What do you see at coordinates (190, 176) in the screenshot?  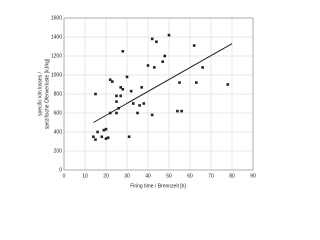 I see `x-tick-label: 60` at bounding box center [190, 176].